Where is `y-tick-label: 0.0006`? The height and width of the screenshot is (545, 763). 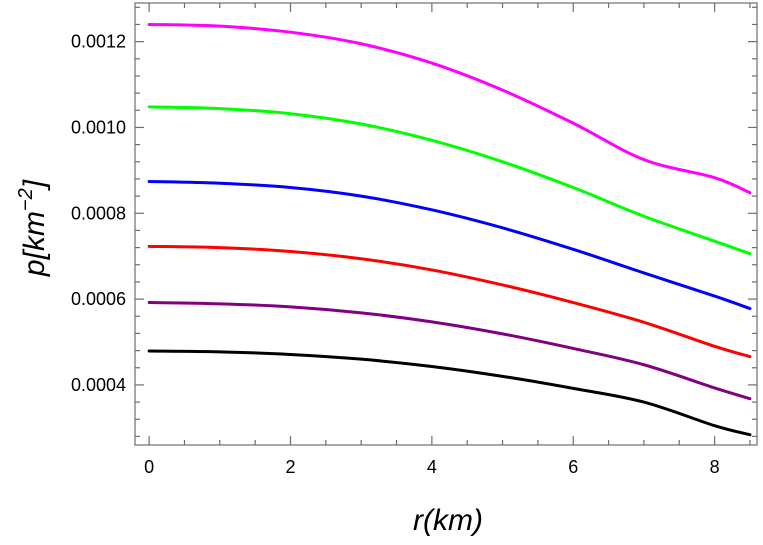 y-tick-label: 0.0006 is located at coordinates (98, 299).